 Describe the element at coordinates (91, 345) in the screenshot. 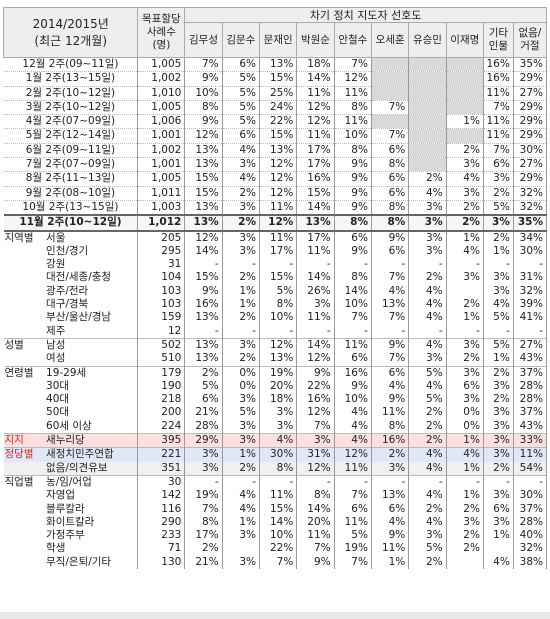

I see `subgroup-label: 남성` at that location.